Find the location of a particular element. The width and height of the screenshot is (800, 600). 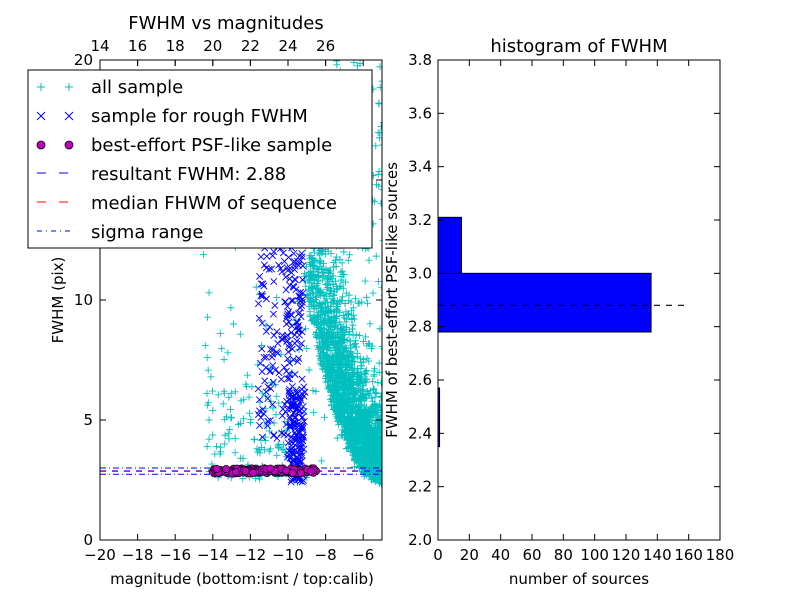

x-tick-label: −14 is located at coordinates (213, 555).